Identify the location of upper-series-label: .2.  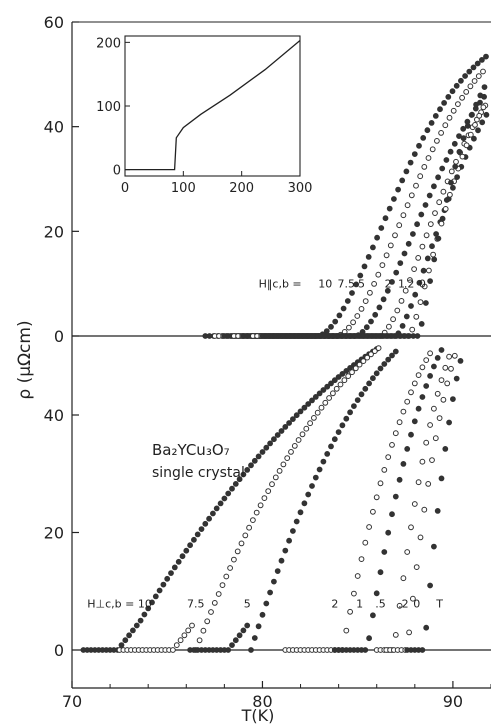
(409, 284).